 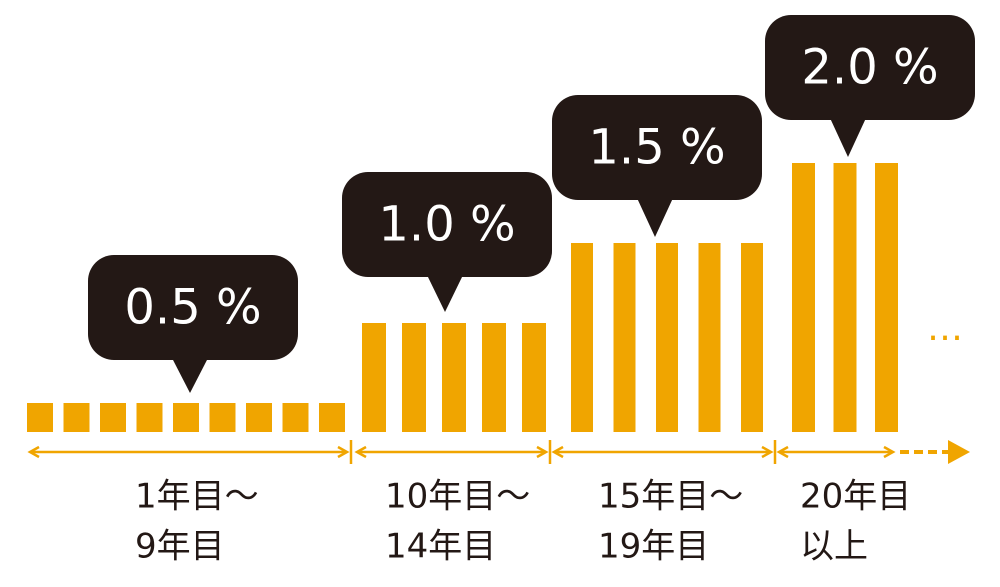 I want to click on group-label: 14年目, so click(x=440, y=547).